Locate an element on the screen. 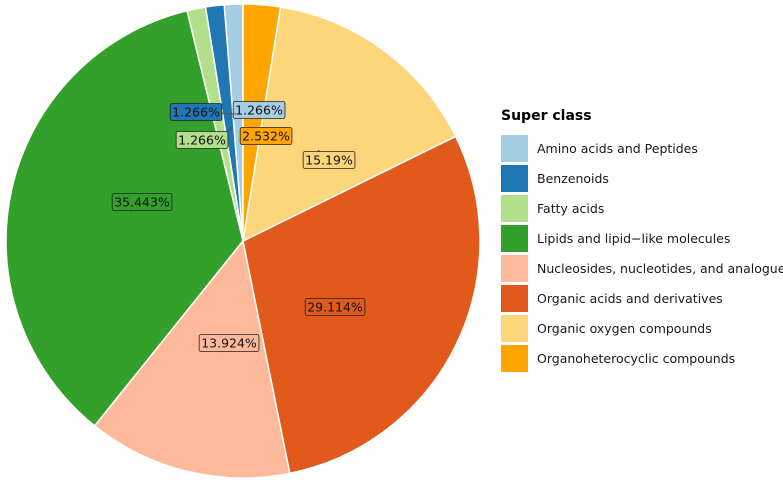 Image resolution: width=783 pixels, height=483 pixels. legend-label: Amino acids and Peptides is located at coordinates (617, 148).